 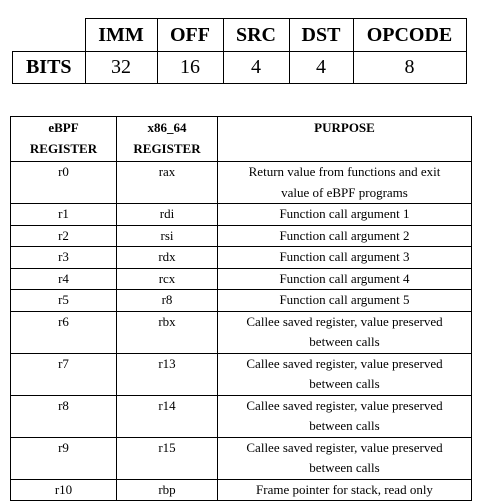 I want to click on field-dst-header: DST, so click(x=321, y=35).